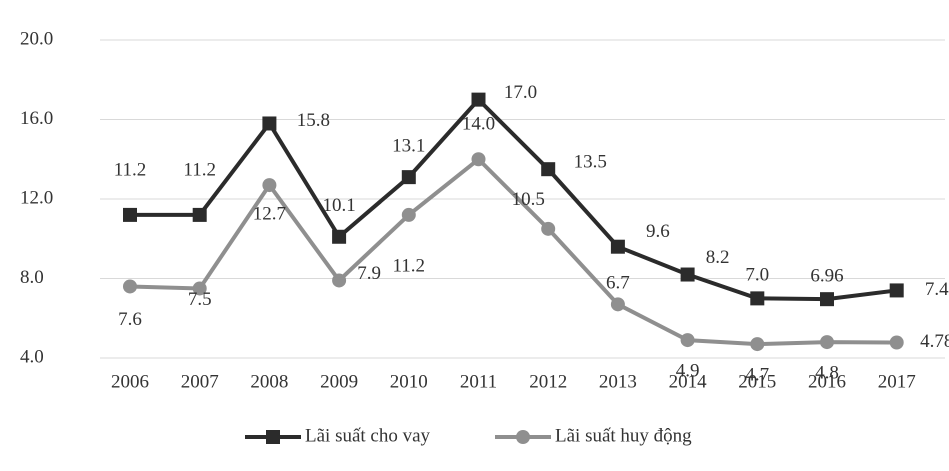 This screenshot has height=471, width=949. Describe the element at coordinates (368, 435) in the screenshot. I see `legend-label: Lãi suất cho vay` at that location.